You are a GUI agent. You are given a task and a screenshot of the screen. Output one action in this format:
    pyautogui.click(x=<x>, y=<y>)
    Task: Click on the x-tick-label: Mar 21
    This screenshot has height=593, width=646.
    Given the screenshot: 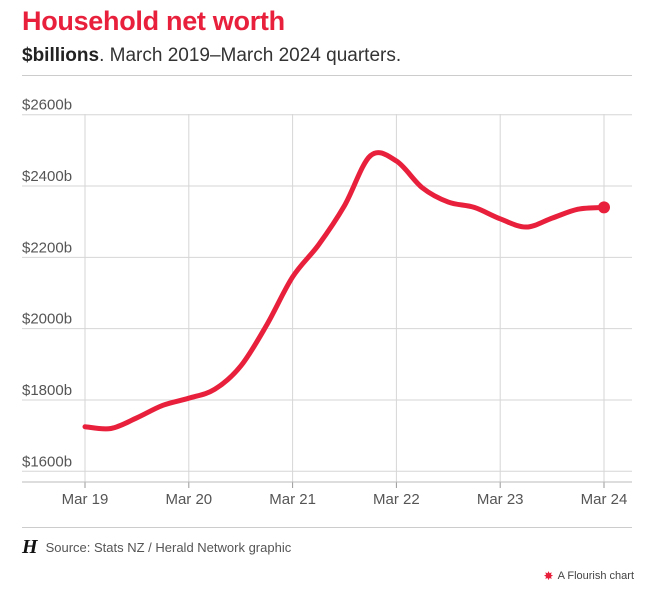 What is the action you would take?
    pyautogui.click(x=292, y=499)
    